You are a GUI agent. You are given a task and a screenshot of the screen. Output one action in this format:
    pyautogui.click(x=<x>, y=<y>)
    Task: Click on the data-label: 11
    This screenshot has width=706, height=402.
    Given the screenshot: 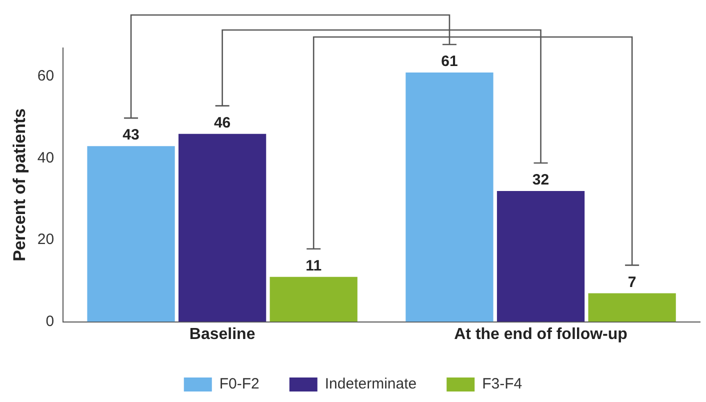 What is the action you would take?
    pyautogui.click(x=314, y=265)
    